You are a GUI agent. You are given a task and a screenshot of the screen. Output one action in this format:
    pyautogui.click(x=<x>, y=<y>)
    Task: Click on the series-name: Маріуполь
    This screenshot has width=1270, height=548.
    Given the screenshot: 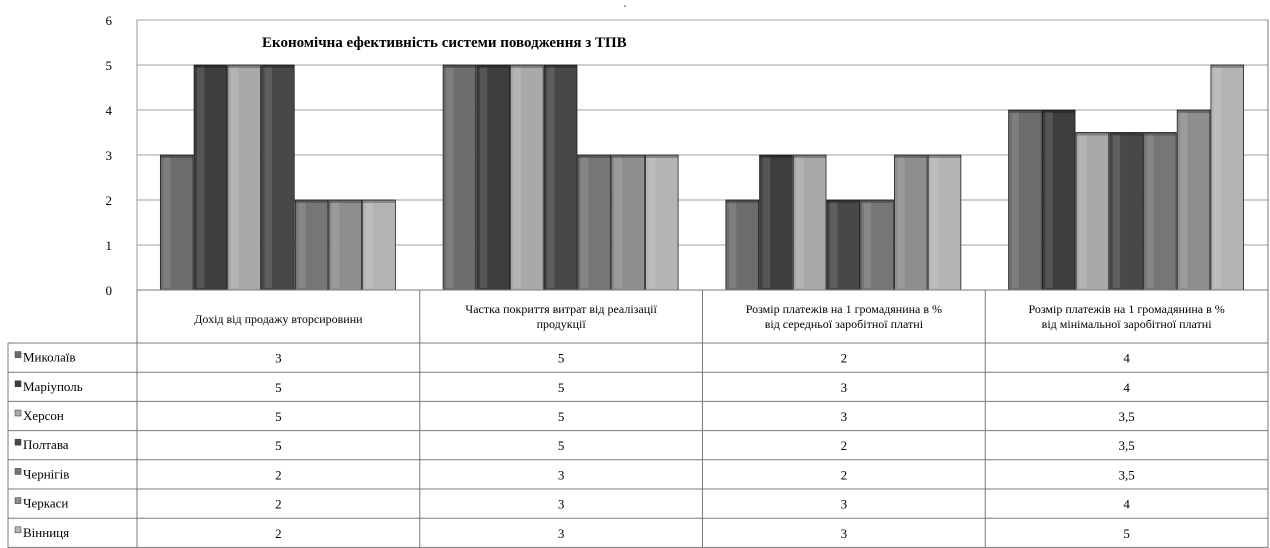 What is the action you would take?
    pyautogui.click(x=53, y=386)
    